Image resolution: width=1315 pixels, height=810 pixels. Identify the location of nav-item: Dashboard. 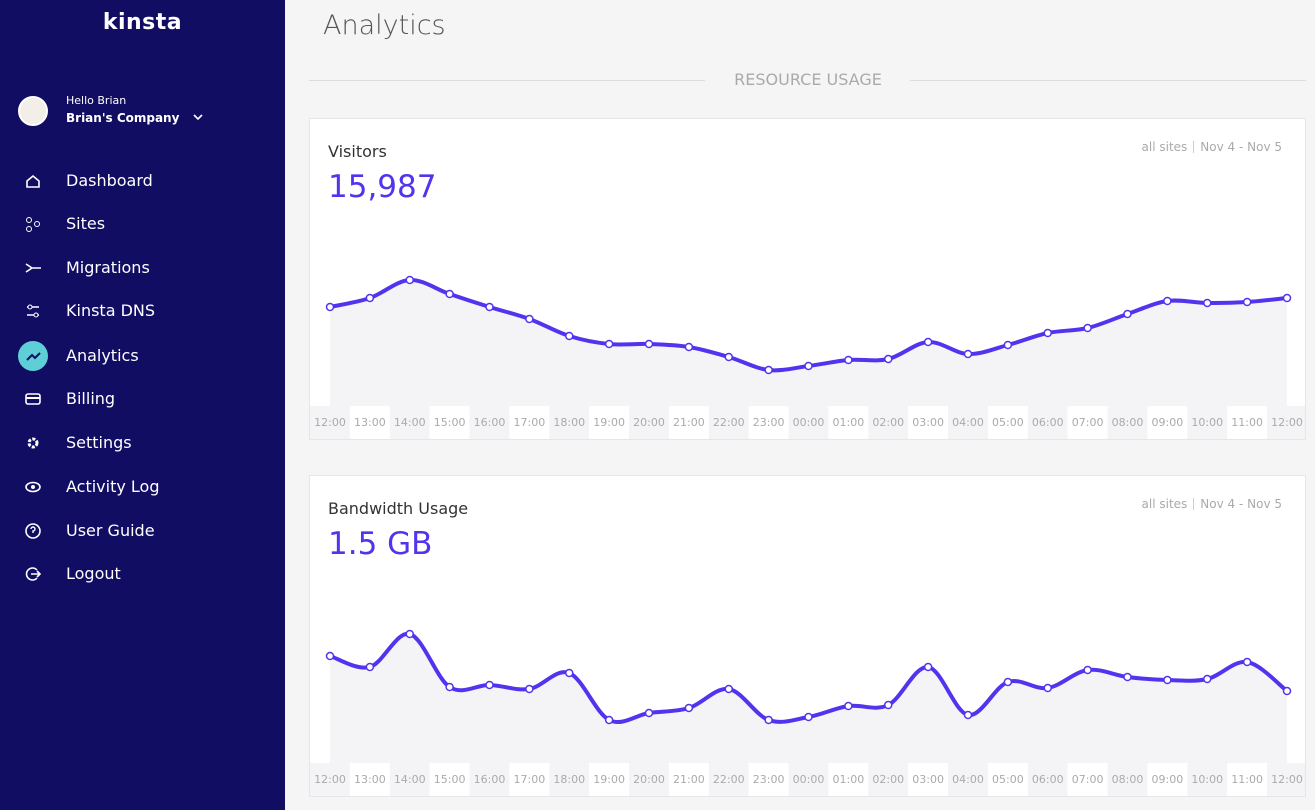
(142, 181).